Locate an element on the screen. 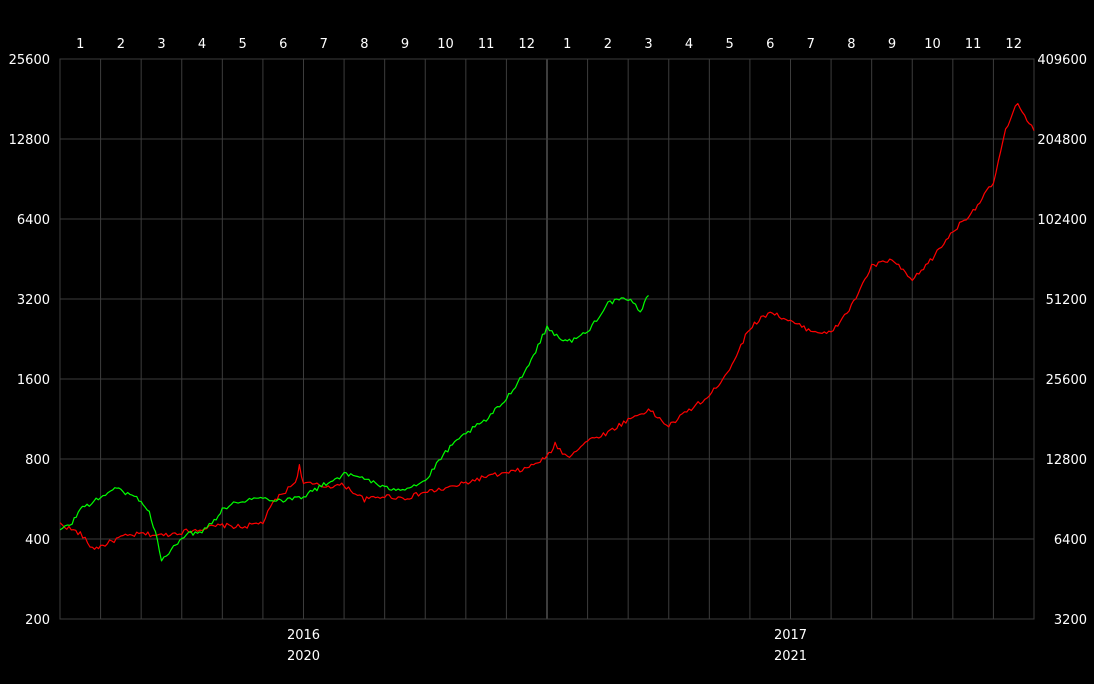 Image resolution: width=1094 pixels, height=684 pixels. left-axis-tick-label: 25600 is located at coordinates (29, 60).